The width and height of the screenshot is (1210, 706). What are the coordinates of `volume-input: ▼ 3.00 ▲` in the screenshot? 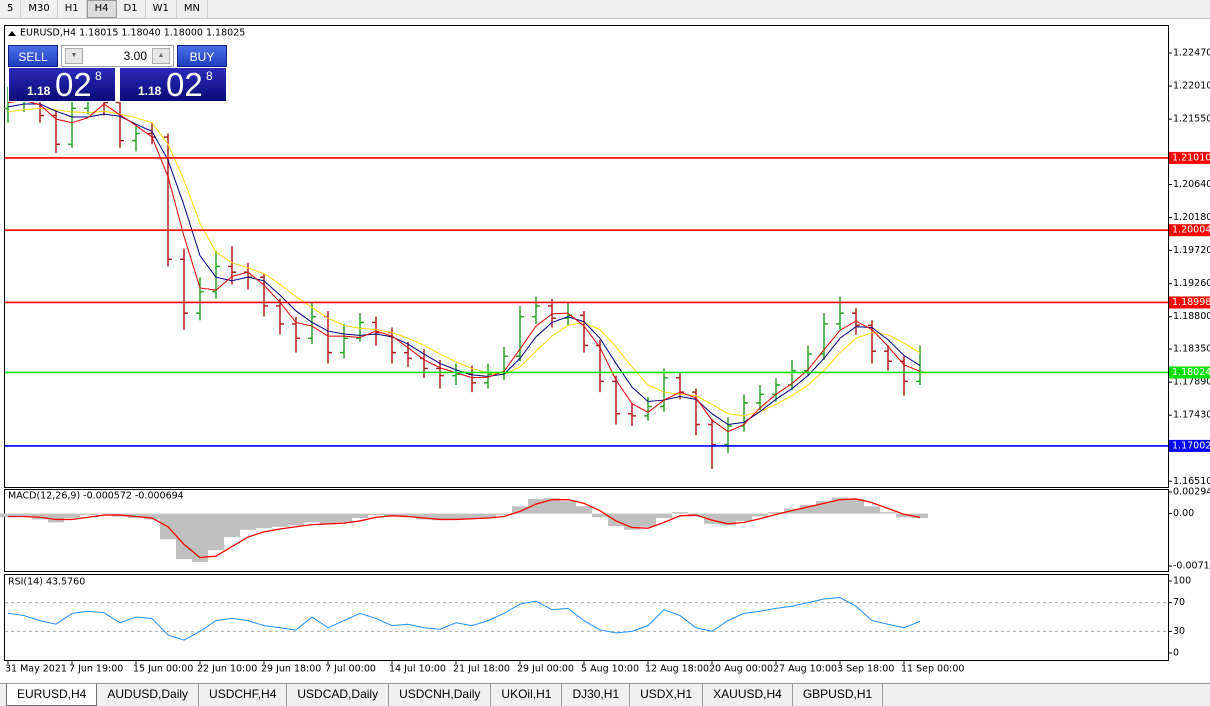 It's located at (117, 56).